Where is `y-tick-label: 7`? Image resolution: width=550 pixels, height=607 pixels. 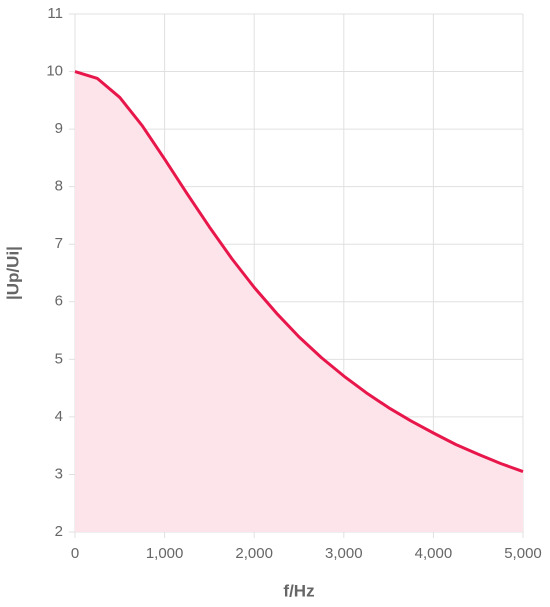
y-tick-label: 7 is located at coordinates (59, 243).